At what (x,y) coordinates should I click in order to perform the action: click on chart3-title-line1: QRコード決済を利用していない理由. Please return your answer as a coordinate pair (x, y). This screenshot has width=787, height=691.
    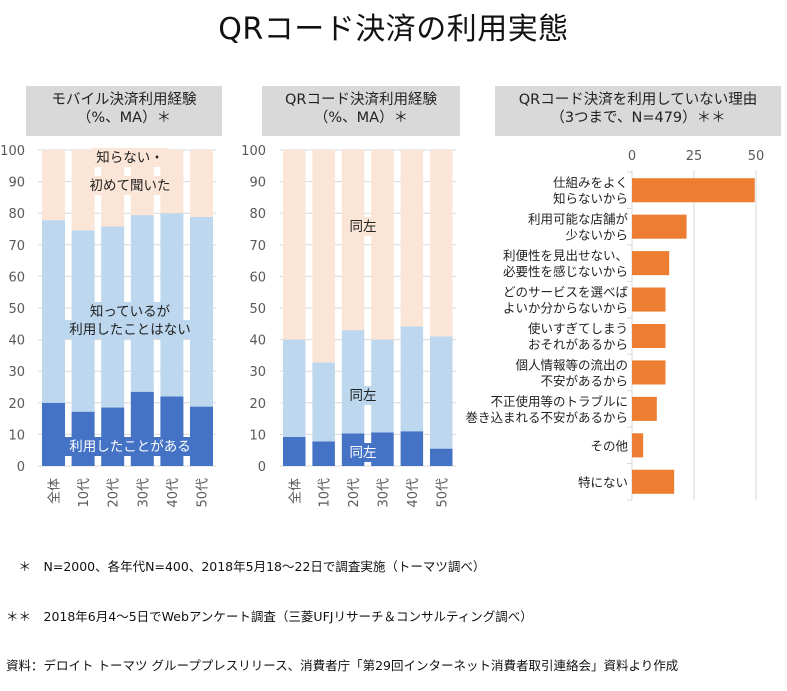
    Looking at the image, I should click on (638, 100).